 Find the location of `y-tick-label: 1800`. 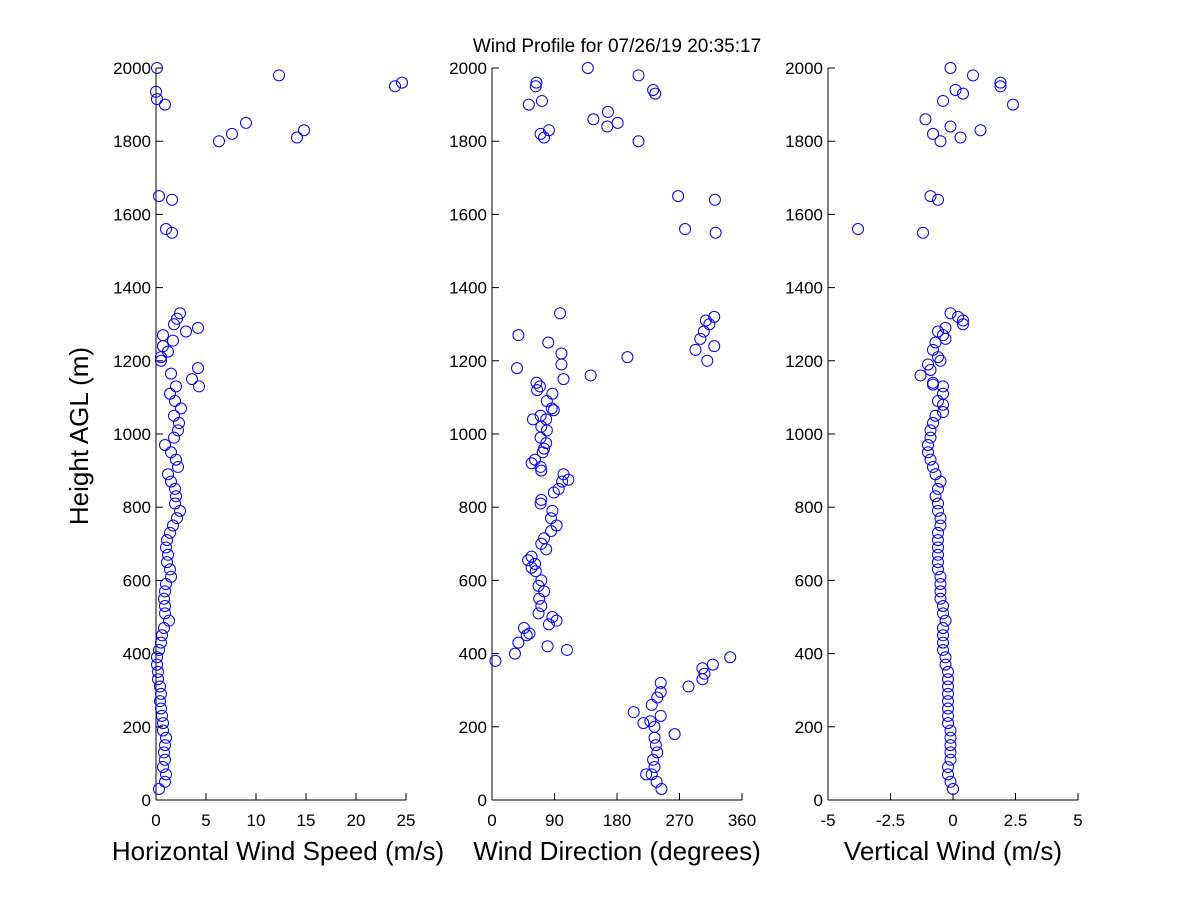

y-tick-label: 1800 is located at coordinates (804, 141).